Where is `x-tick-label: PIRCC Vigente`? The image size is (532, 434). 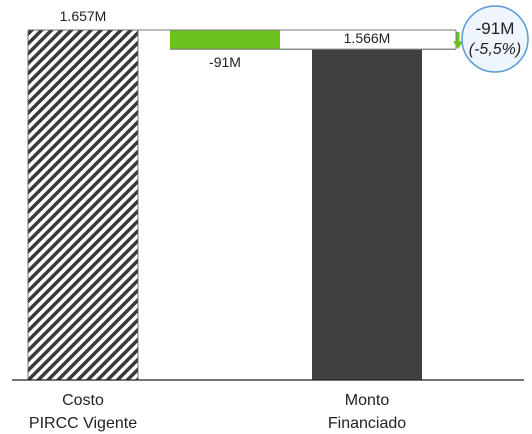
x-tick-label: PIRCC Vigente is located at coordinates (83, 423).